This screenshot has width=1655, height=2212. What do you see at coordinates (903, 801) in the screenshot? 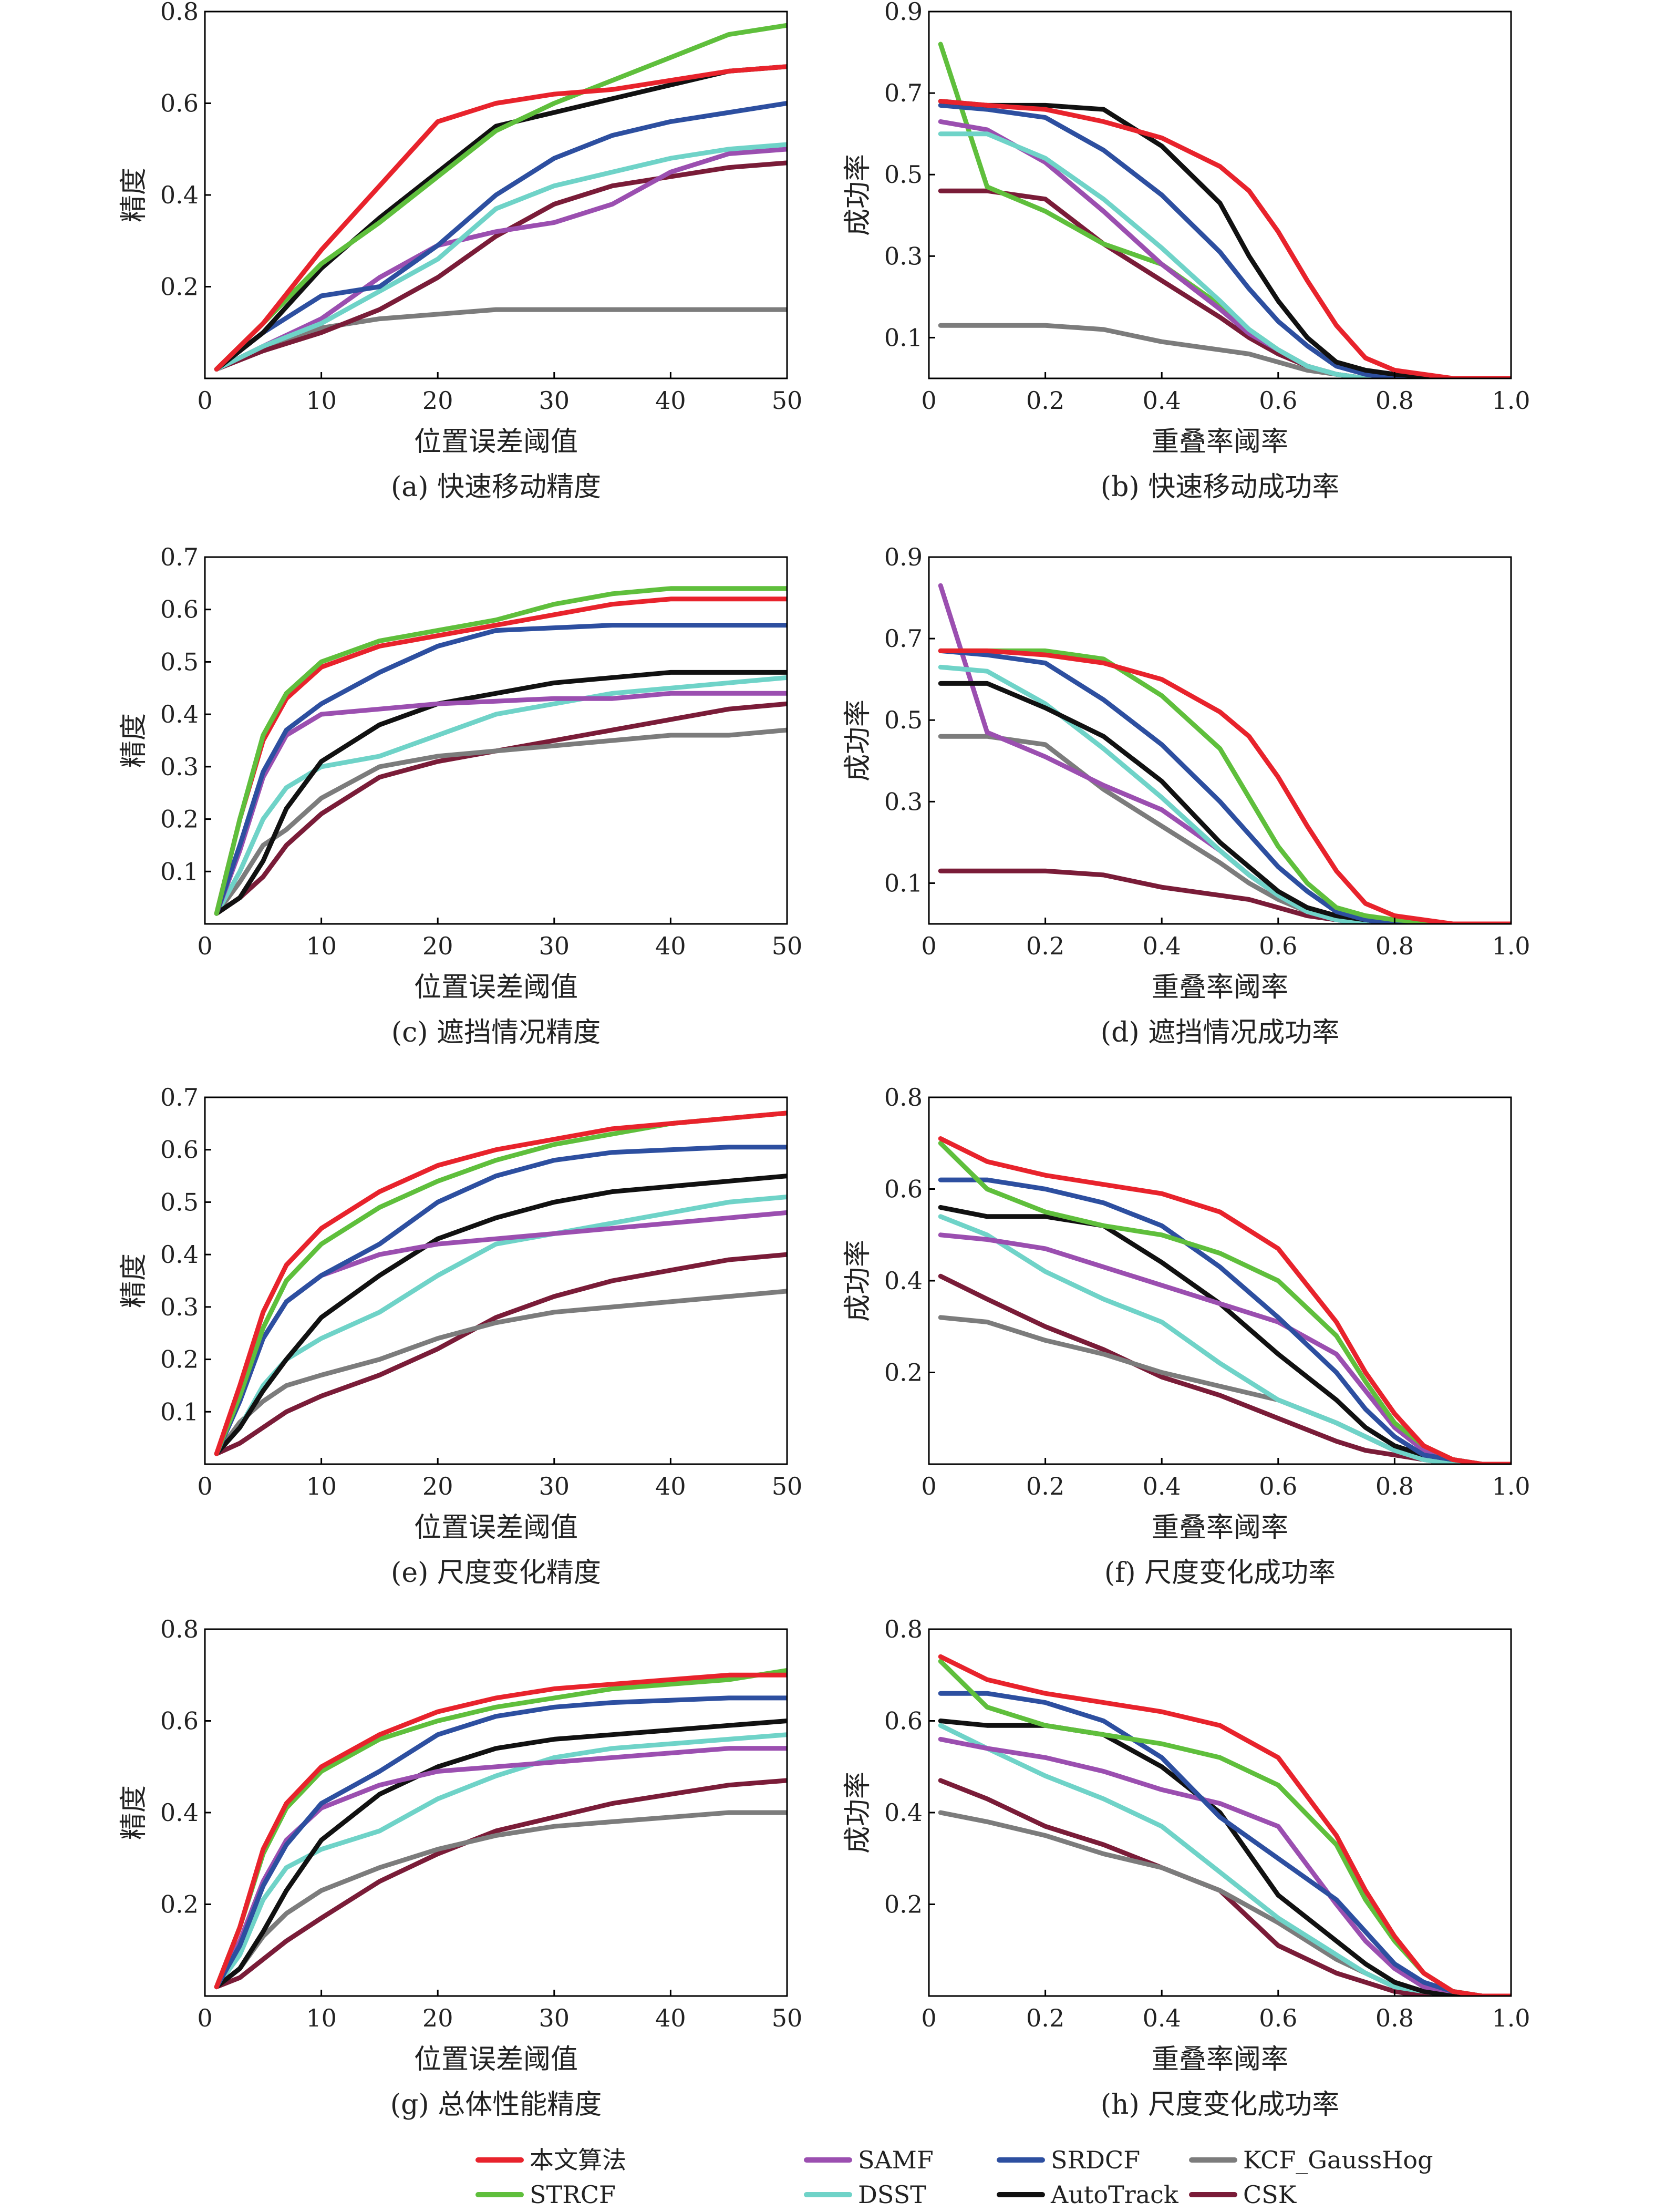
I see `y-tick-label: 0.3` at bounding box center [903, 801].